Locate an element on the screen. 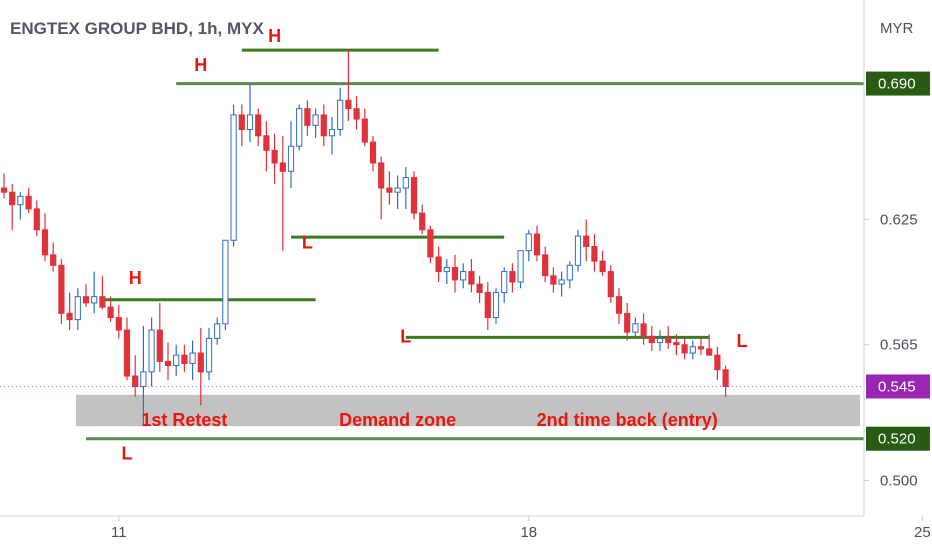 Image resolution: width=932 pixels, height=550 pixels. y-tick-label: 0.500 is located at coordinates (899, 480).